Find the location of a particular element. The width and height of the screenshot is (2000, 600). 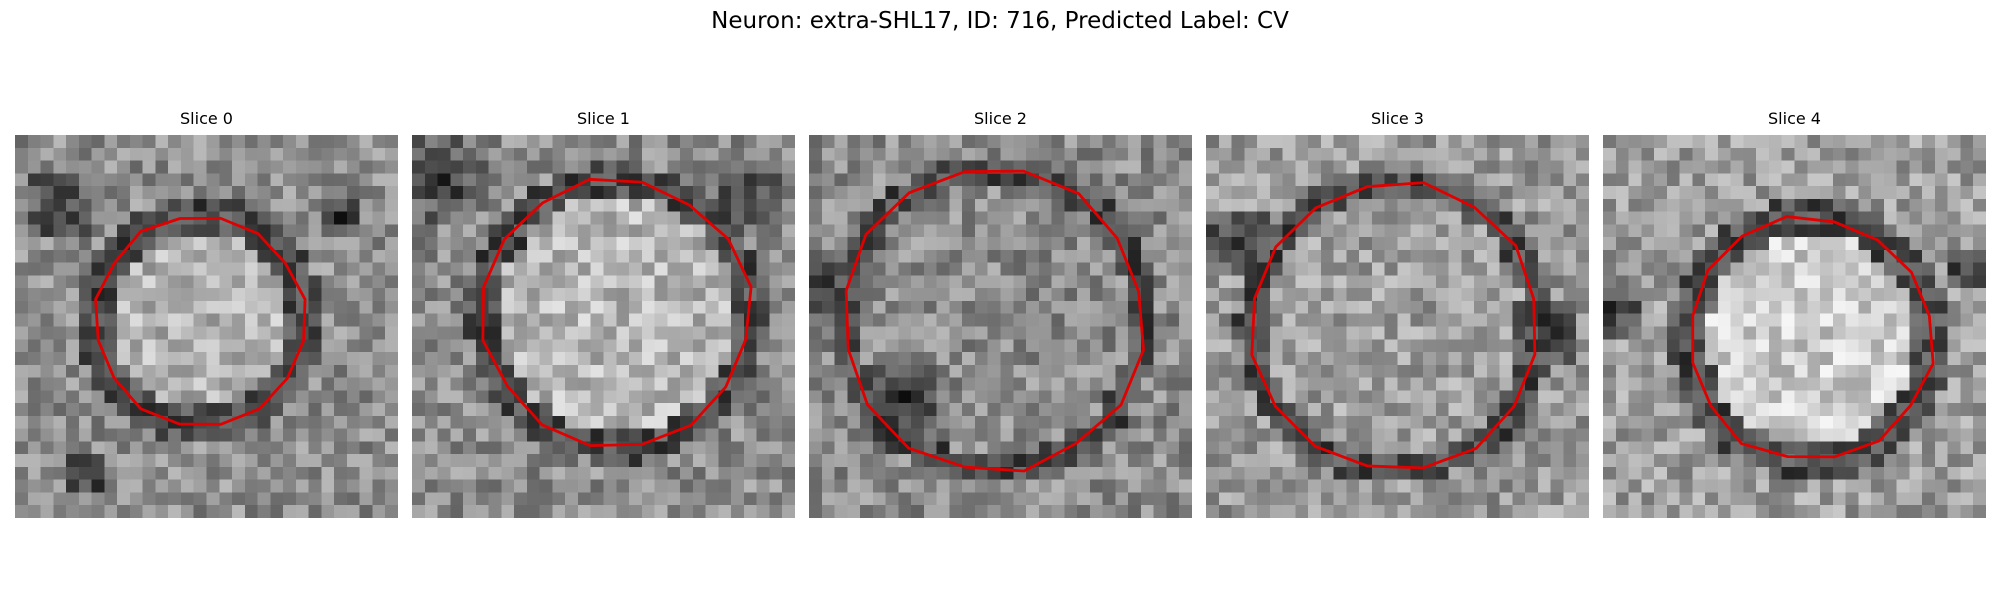

slice-panel-3: Slice 3 is located at coordinates (1397, 313).